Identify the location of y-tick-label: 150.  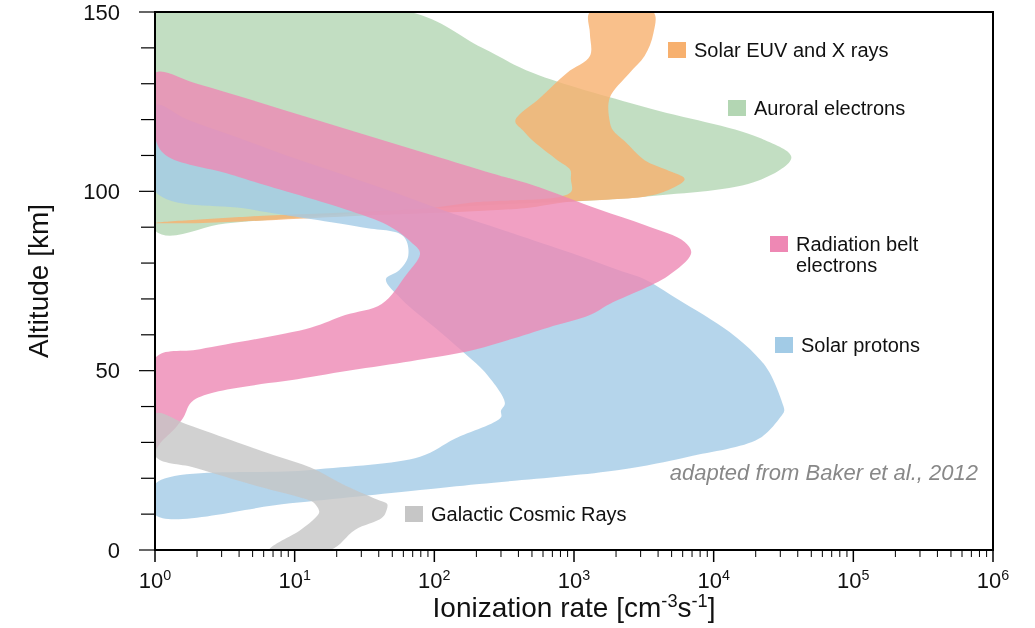
(101, 12).